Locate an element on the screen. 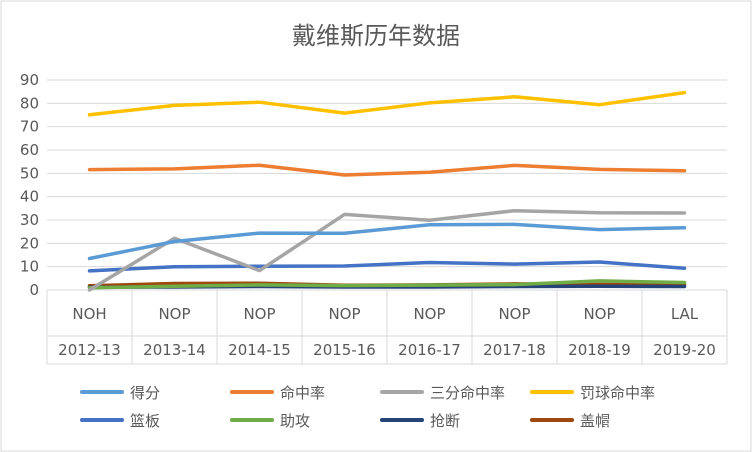  series-line-篮板 is located at coordinates (387, 266).